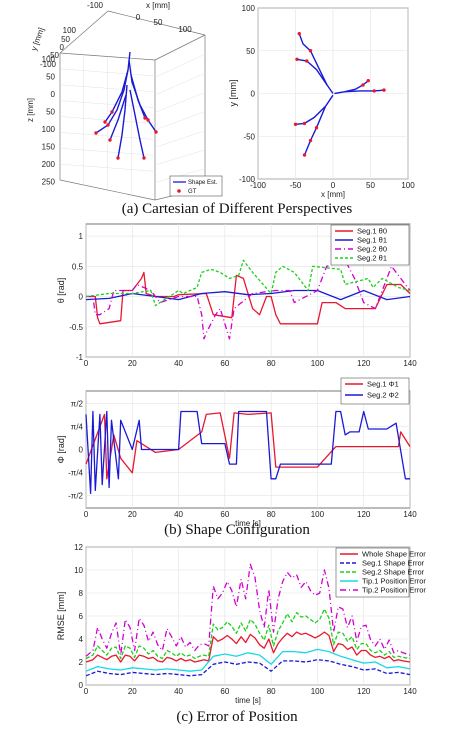  What do you see at coordinates (37, 39) in the screenshot?
I see `y-axis-label: y [mm]` at bounding box center [37, 39].